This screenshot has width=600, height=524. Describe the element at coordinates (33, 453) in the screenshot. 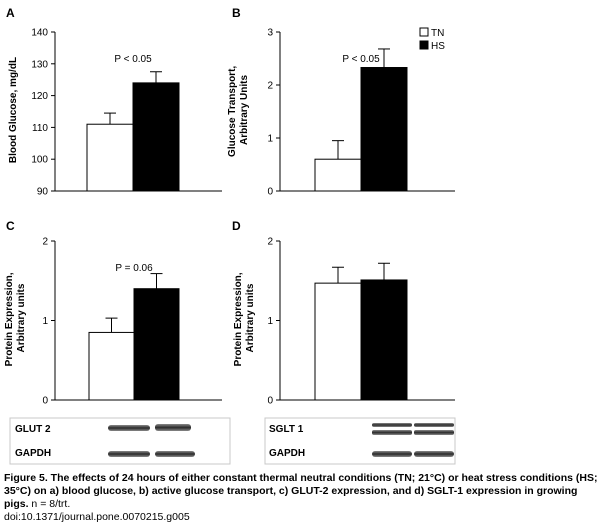

I see `panel-c-blot-gapdh-label: GAPDH` at that location.